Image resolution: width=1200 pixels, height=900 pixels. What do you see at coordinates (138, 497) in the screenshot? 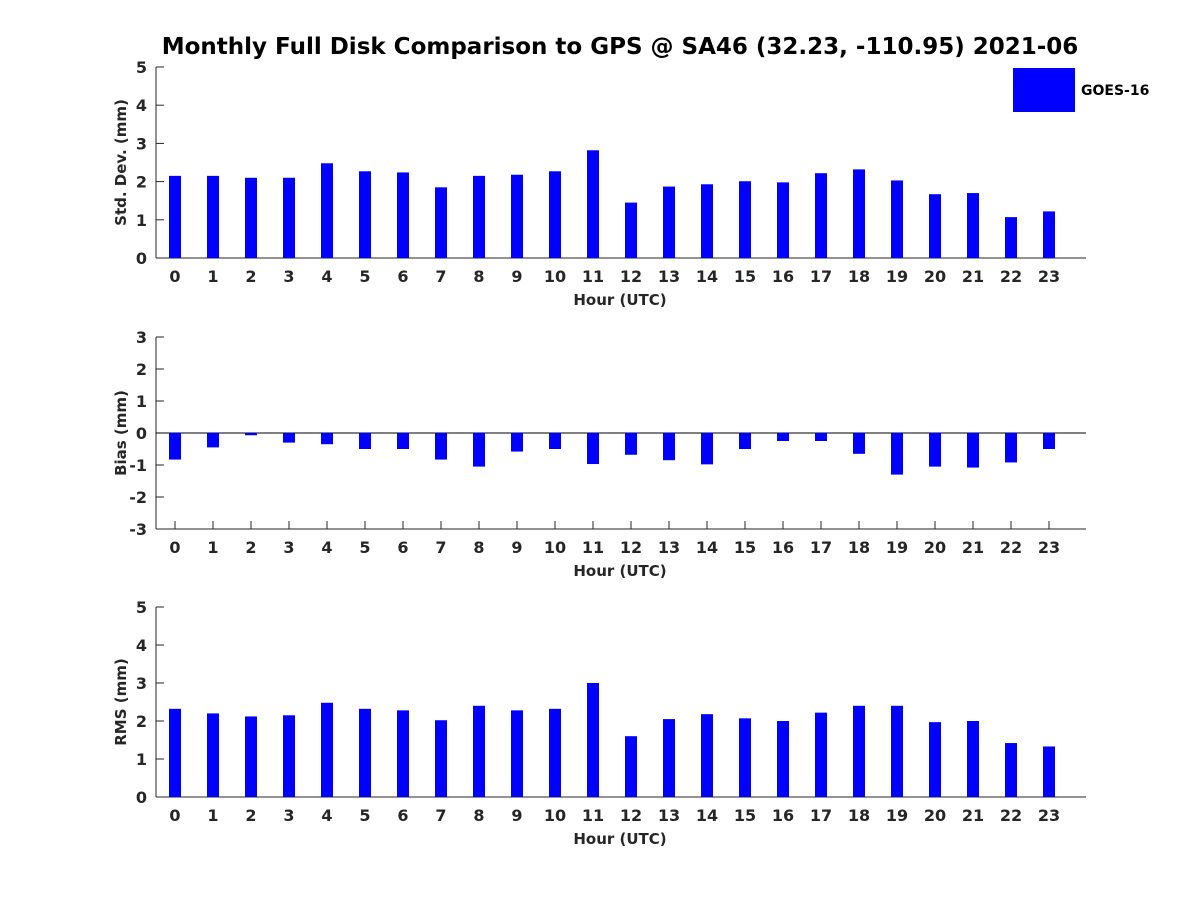
I see `y-tick-label: -2` at bounding box center [138, 497].